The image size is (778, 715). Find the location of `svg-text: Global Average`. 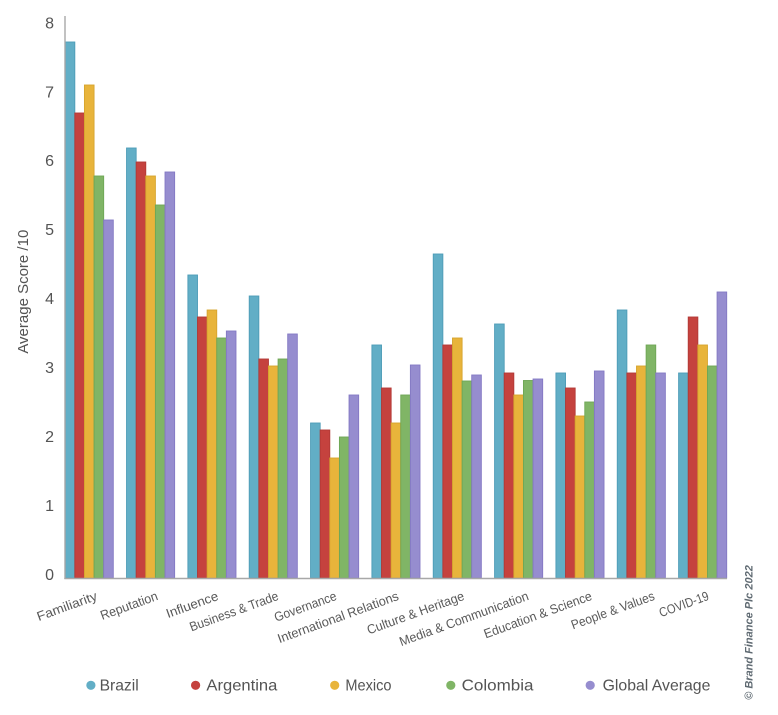

svg-text: Global Average is located at coordinates (657, 686).